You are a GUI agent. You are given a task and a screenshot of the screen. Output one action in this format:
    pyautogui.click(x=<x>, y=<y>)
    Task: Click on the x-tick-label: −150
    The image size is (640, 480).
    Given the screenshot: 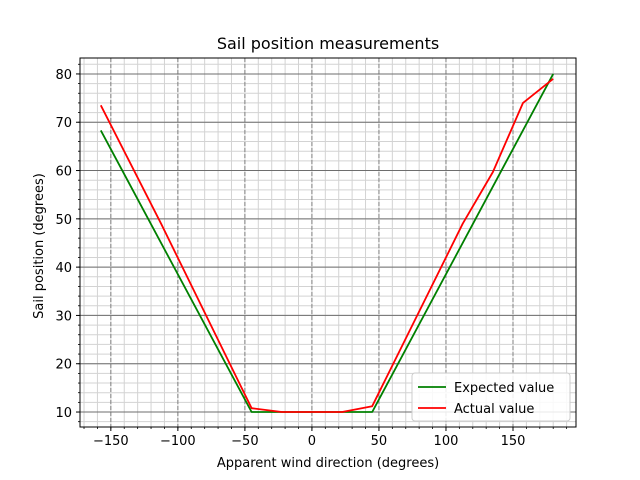 What is the action you would take?
    pyautogui.click(x=111, y=441)
    